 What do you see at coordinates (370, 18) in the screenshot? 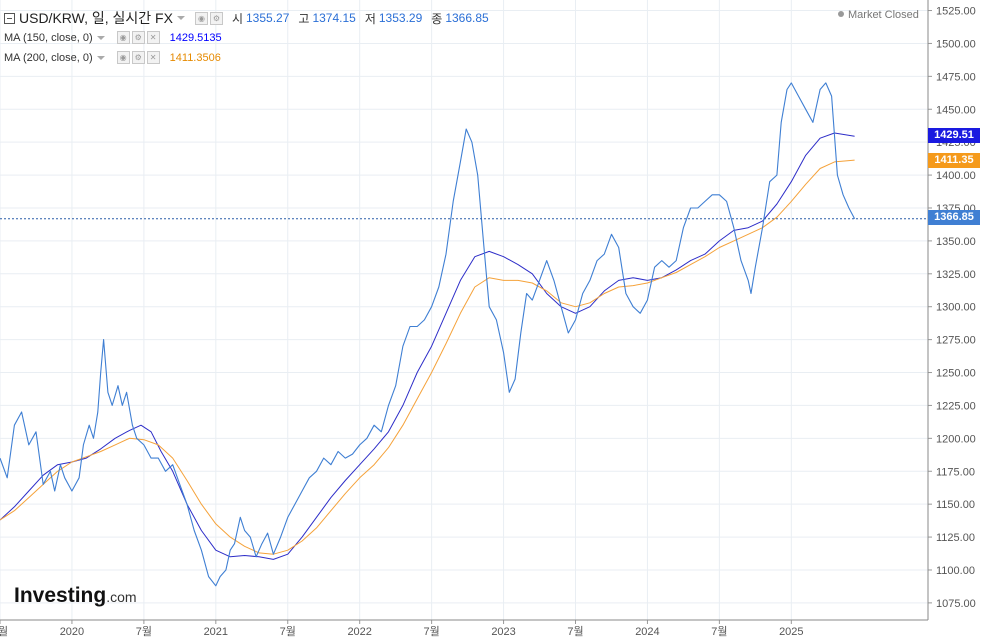
I see `low-label: 저` at bounding box center [370, 18].